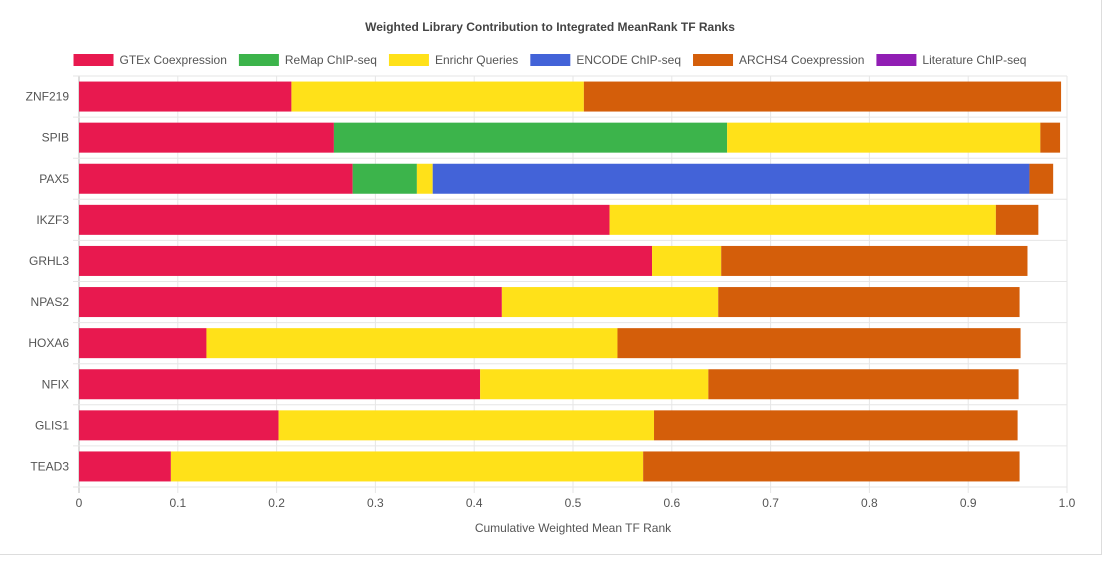  Describe the element at coordinates (48, 97) in the screenshot. I see `y-tick-label: ZNF219` at that location.